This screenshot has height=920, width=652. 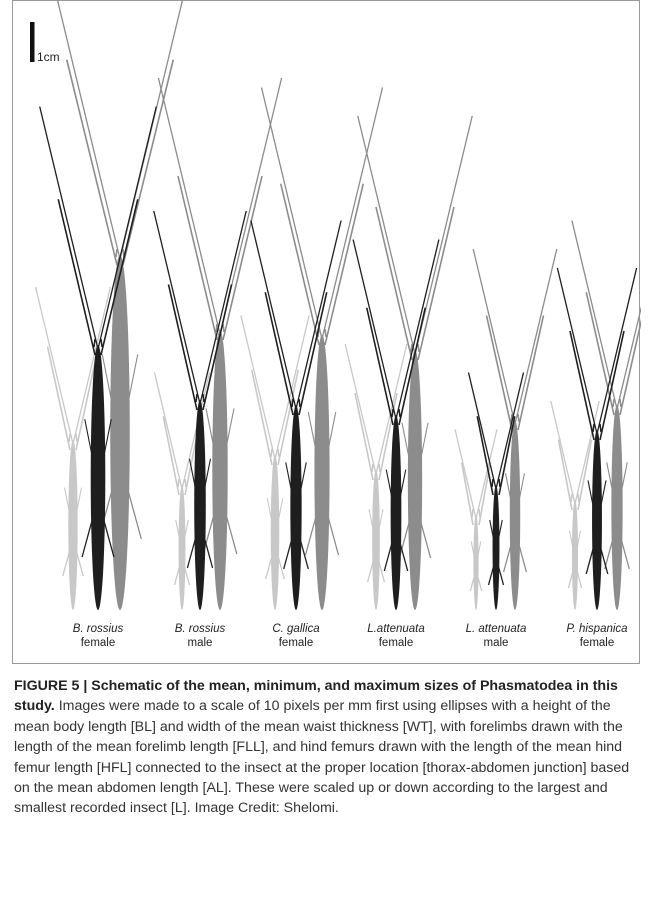 I want to click on scale-label: 1cm, so click(x=48, y=57).